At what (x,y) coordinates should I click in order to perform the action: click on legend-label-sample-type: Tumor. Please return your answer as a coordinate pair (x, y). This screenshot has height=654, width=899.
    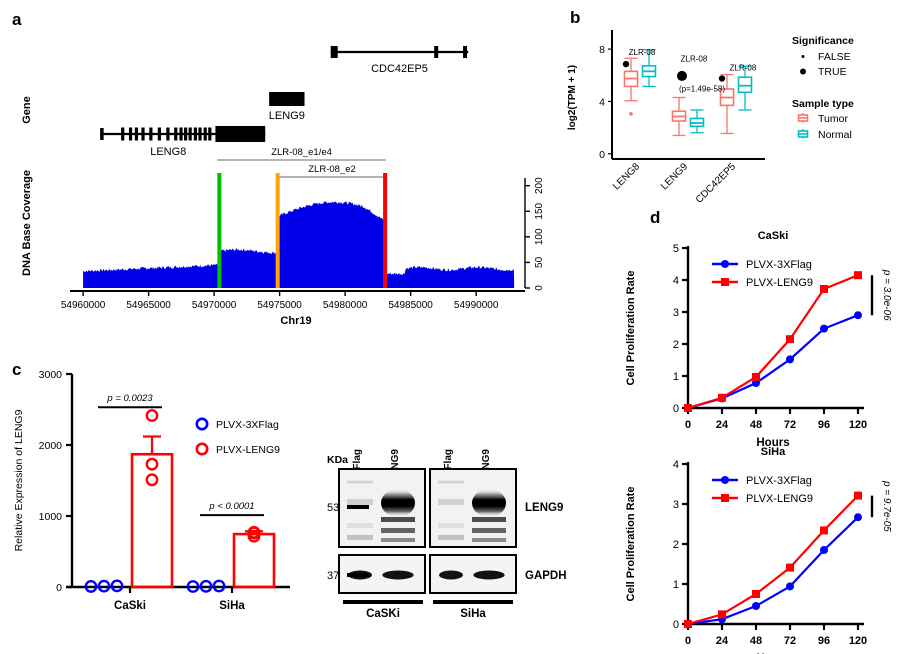
    Looking at the image, I should click on (833, 119).